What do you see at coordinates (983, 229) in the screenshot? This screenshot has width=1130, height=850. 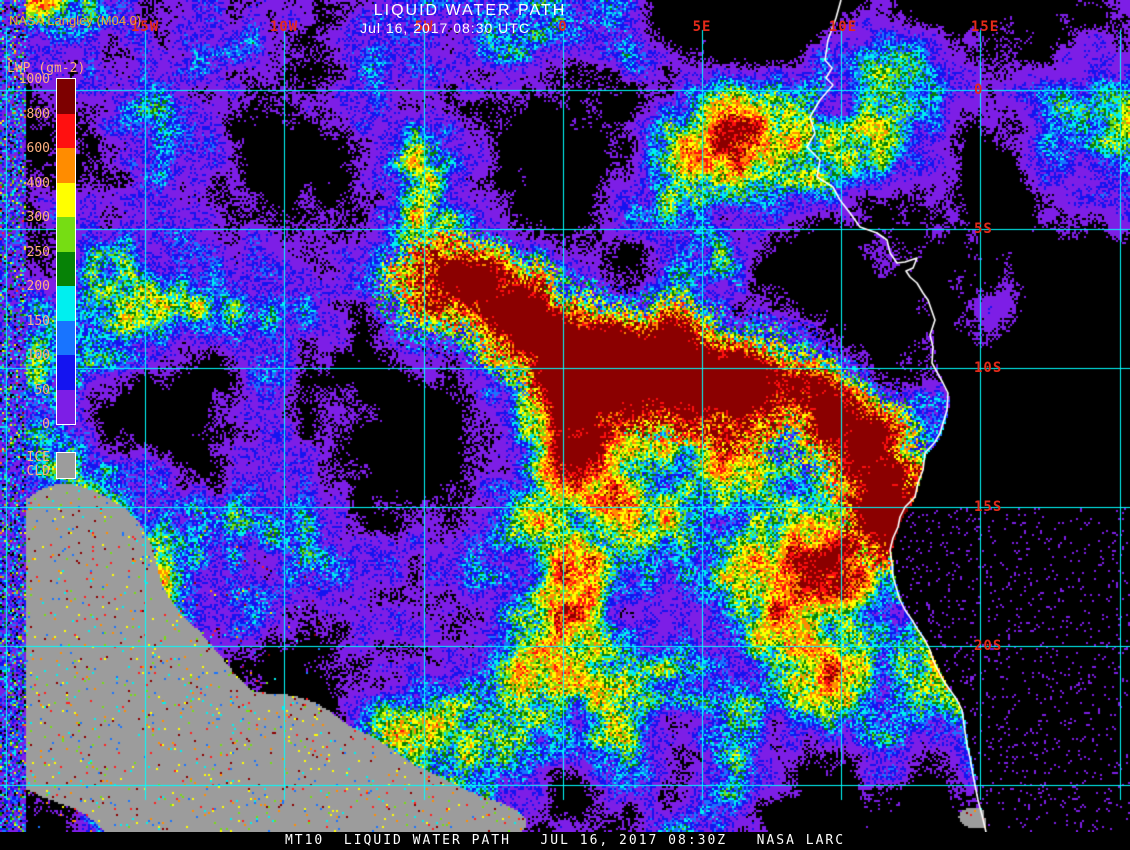 I see `latitude-label-5S: 5S` at bounding box center [983, 229].